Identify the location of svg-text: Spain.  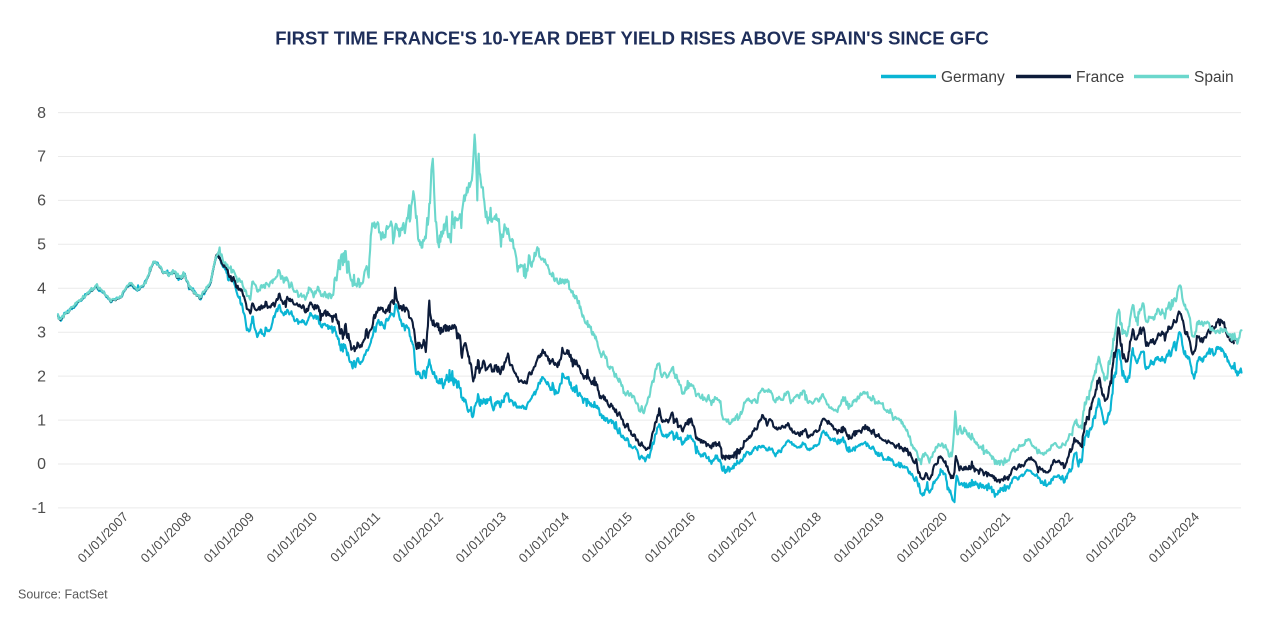
(1214, 77).